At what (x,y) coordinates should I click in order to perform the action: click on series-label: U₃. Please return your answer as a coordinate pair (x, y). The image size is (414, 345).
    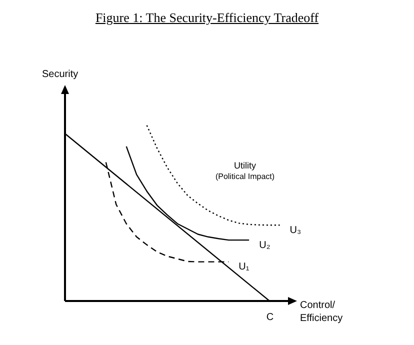
    Looking at the image, I should click on (296, 230).